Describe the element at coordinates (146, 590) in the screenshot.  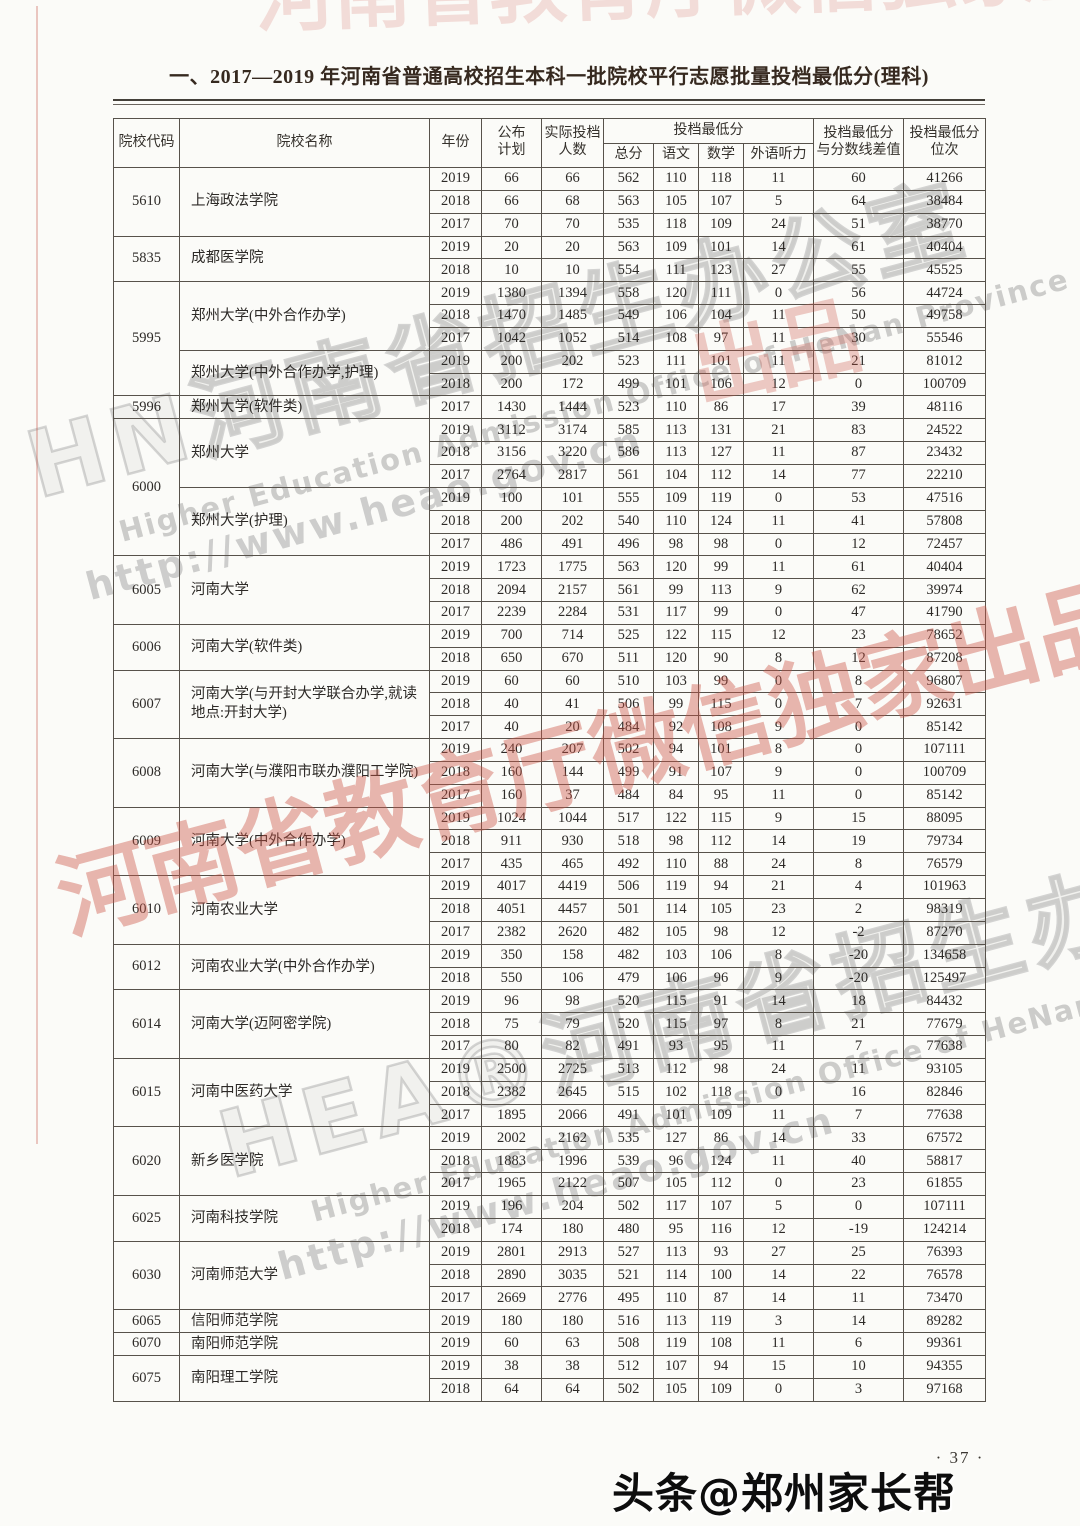
I see `college-code-cell: 6005` at that location.